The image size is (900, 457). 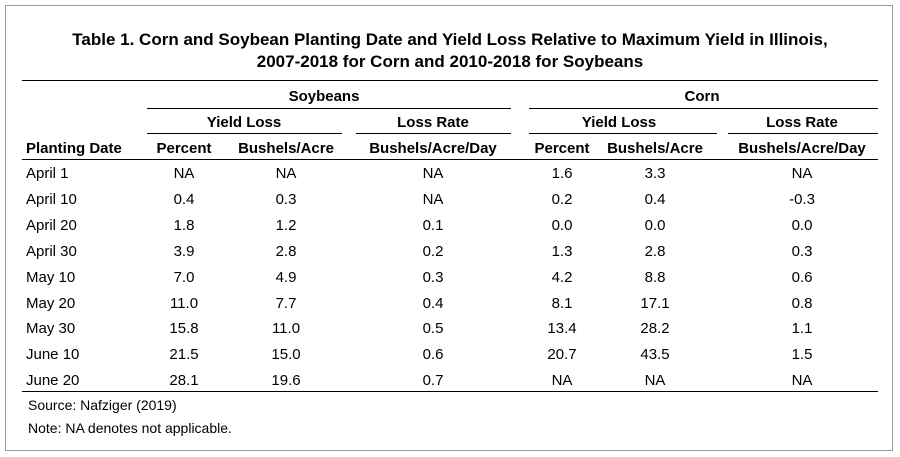 What do you see at coordinates (655, 199) in the screenshot?
I see `cell-corn-bushels: 0.4` at bounding box center [655, 199].